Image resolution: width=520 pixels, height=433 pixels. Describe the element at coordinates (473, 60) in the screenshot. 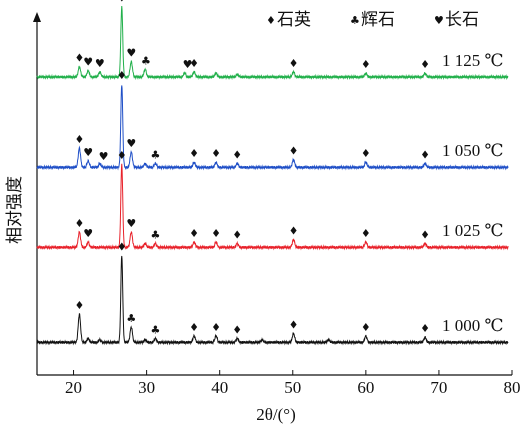

I see `series-temperature-label: 1 125 ℃` at that location.